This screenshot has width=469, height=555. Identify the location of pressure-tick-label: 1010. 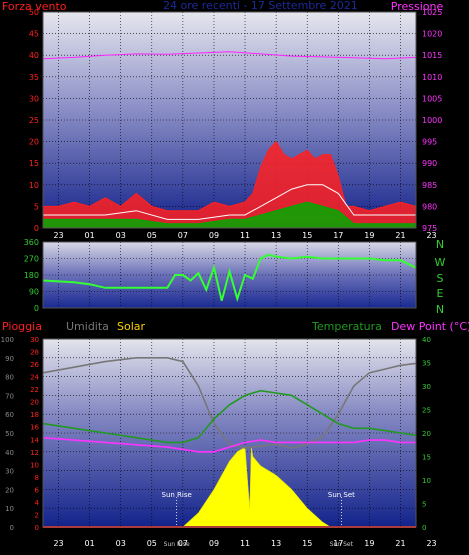
(432, 77).